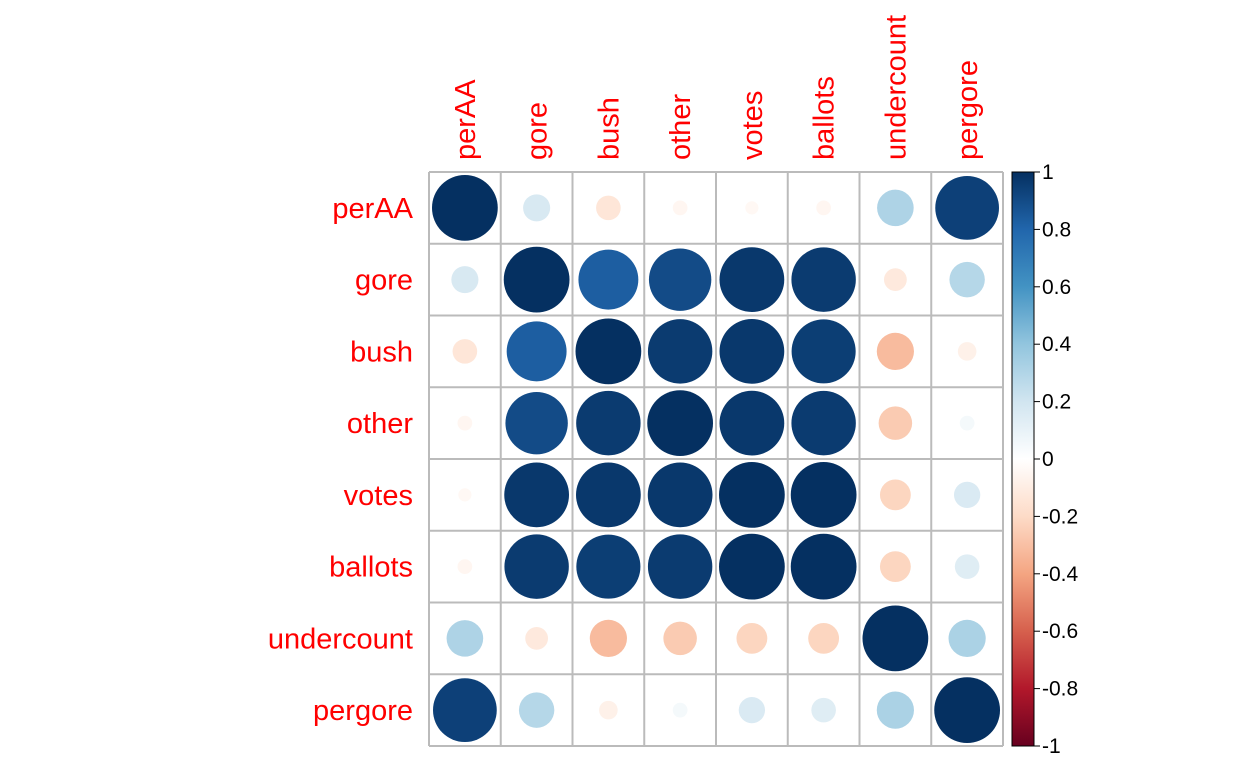 The height and width of the screenshot is (768, 1248). Describe the element at coordinates (680, 423) in the screenshot. I see `corr-circle-other-other` at that location.